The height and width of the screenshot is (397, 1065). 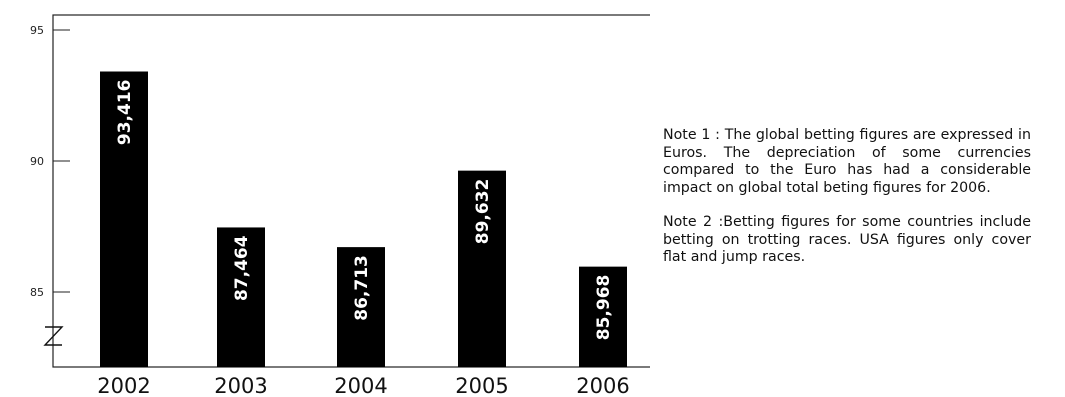 I want to click on axis-break-icon, so click(x=53, y=336).